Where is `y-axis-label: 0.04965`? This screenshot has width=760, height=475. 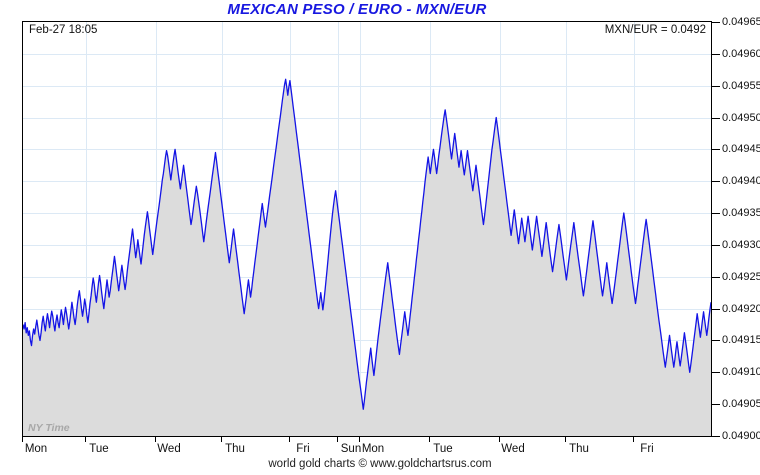
y-axis-label: 0.04965 is located at coordinates (741, 22).